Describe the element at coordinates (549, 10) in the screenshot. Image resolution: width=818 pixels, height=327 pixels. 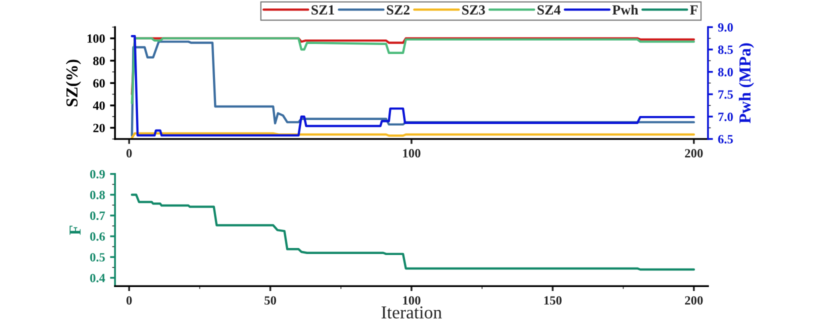
I see `legend-label: SZ4` at that location.